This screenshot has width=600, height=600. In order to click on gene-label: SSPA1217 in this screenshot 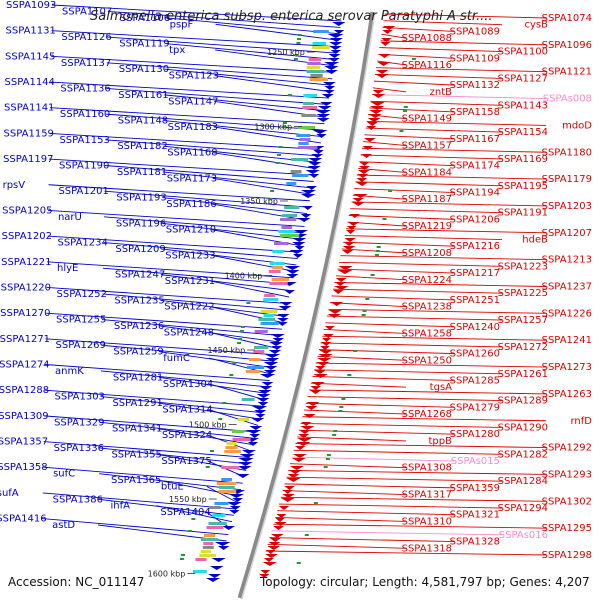, I will do `click(475, 273)`.